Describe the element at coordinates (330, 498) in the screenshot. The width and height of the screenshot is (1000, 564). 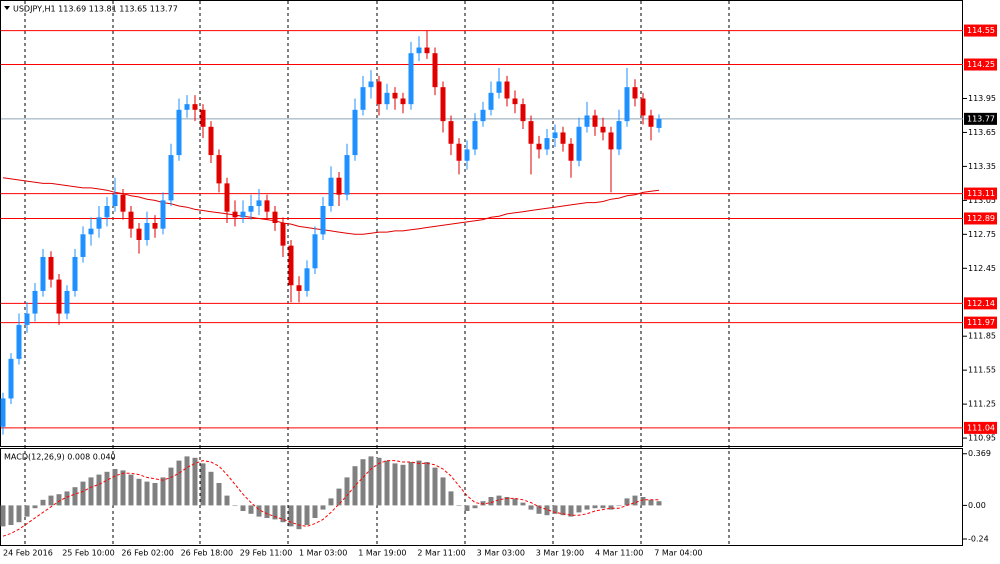
I see `signal-line` at that location.